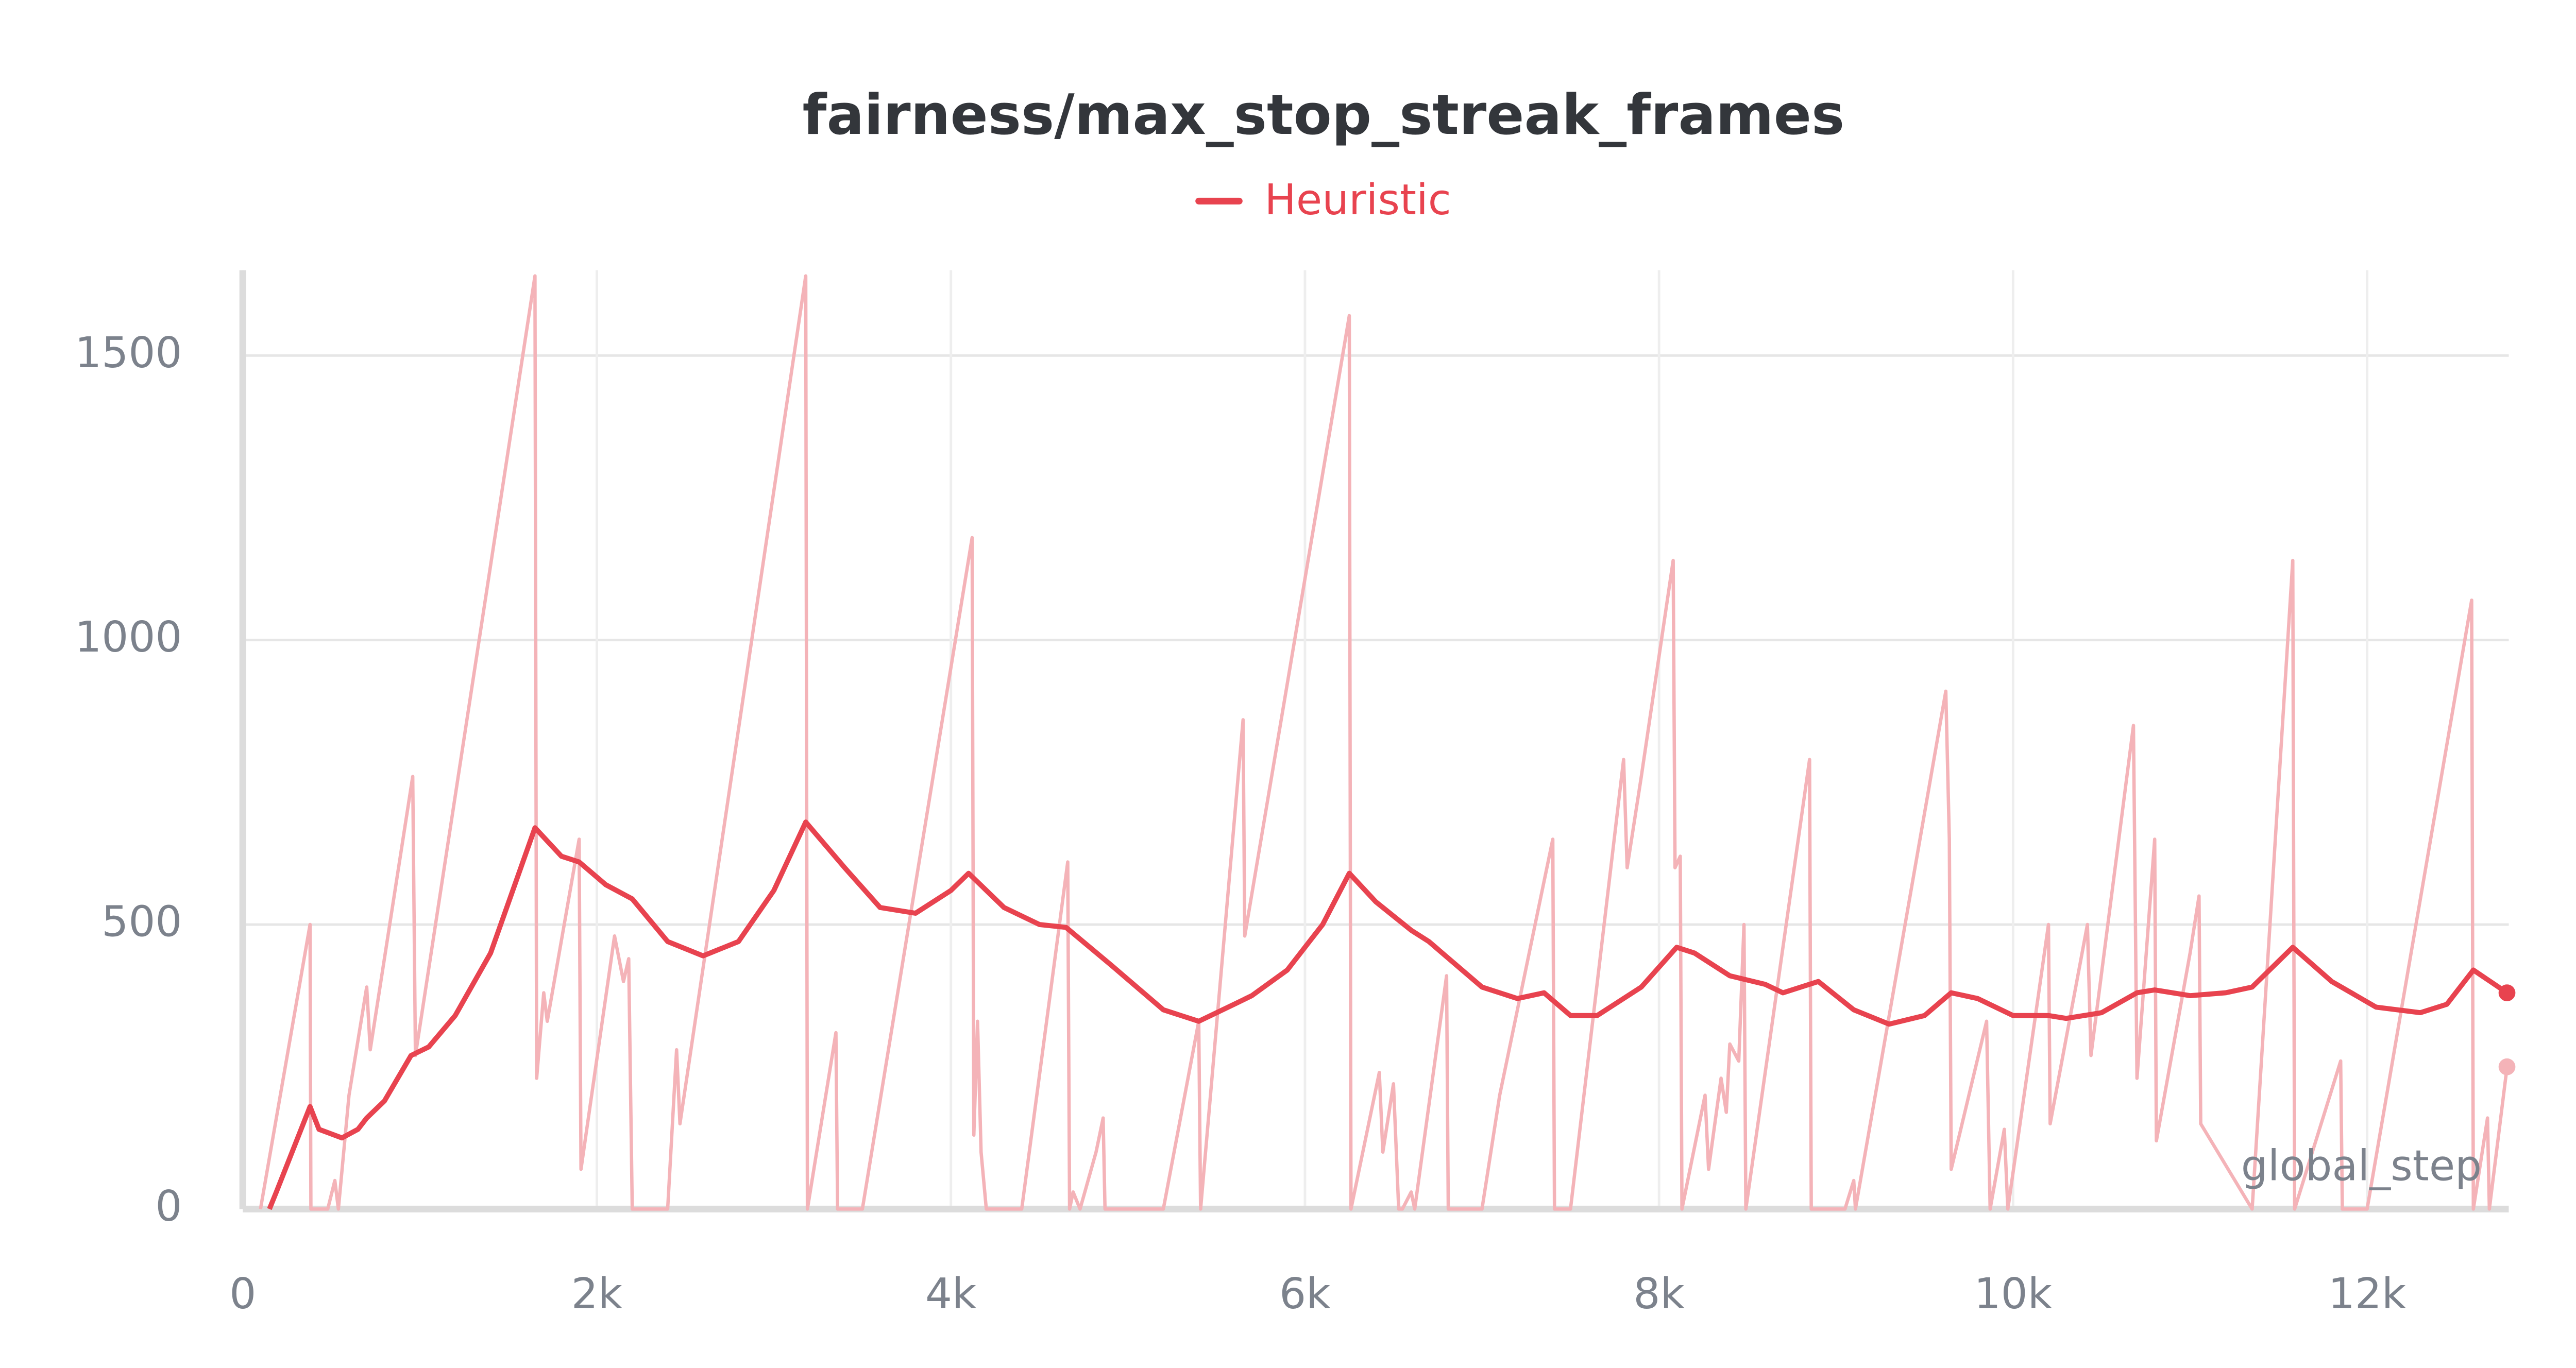 The image size is (2576, 1368). What do you see at coordinates (1323, 115) in the screenshot?
I see `chart-title: fairness/max_stop_streak_frames` at bounding box center [1323, 115].